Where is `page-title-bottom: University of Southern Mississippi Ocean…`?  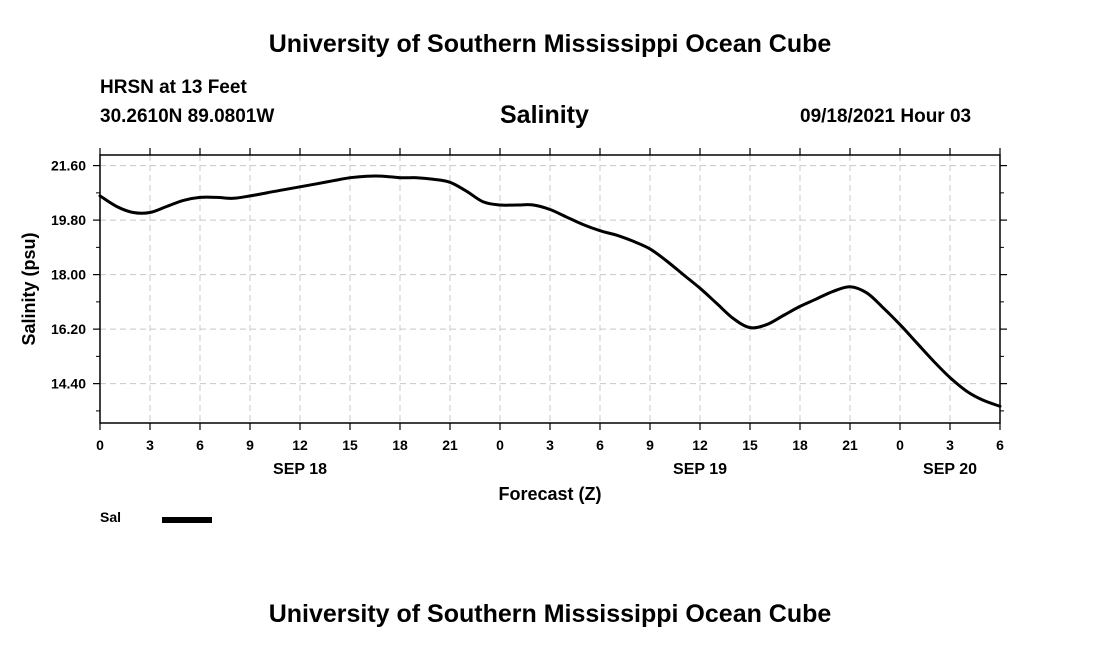
page-title-bottom: University of Southern Mississippi Ocean… is located at coordinates (550, 614).